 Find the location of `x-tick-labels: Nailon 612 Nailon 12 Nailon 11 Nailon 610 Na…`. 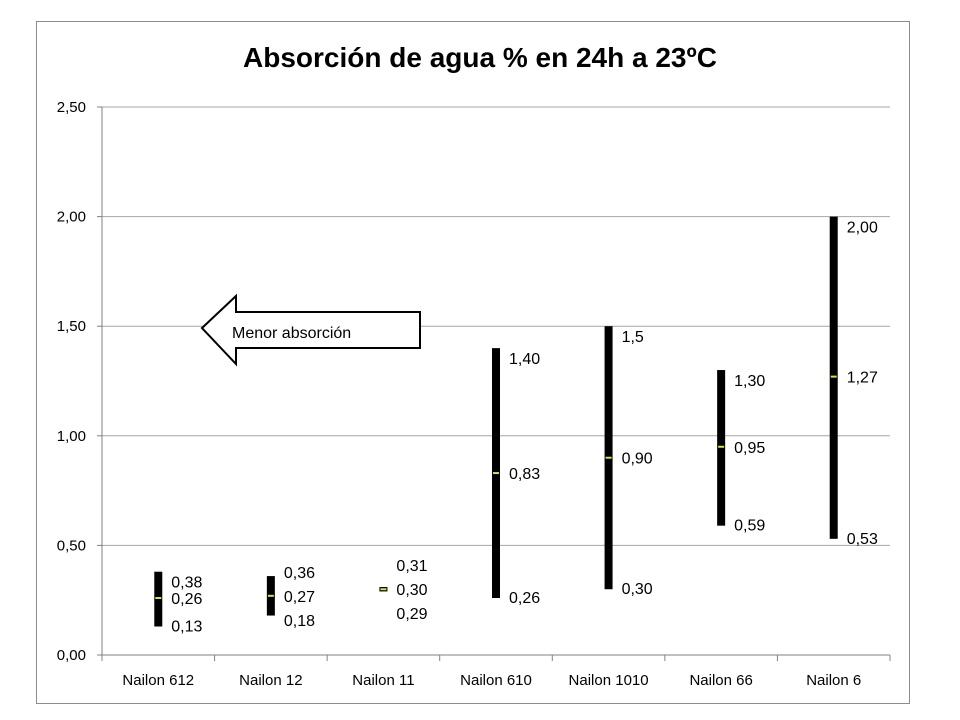

x-tick-labels: Nailon 612 Nailon 12 Nailon 11 Nailon 610 Na… is located at coordinates (491, 680).